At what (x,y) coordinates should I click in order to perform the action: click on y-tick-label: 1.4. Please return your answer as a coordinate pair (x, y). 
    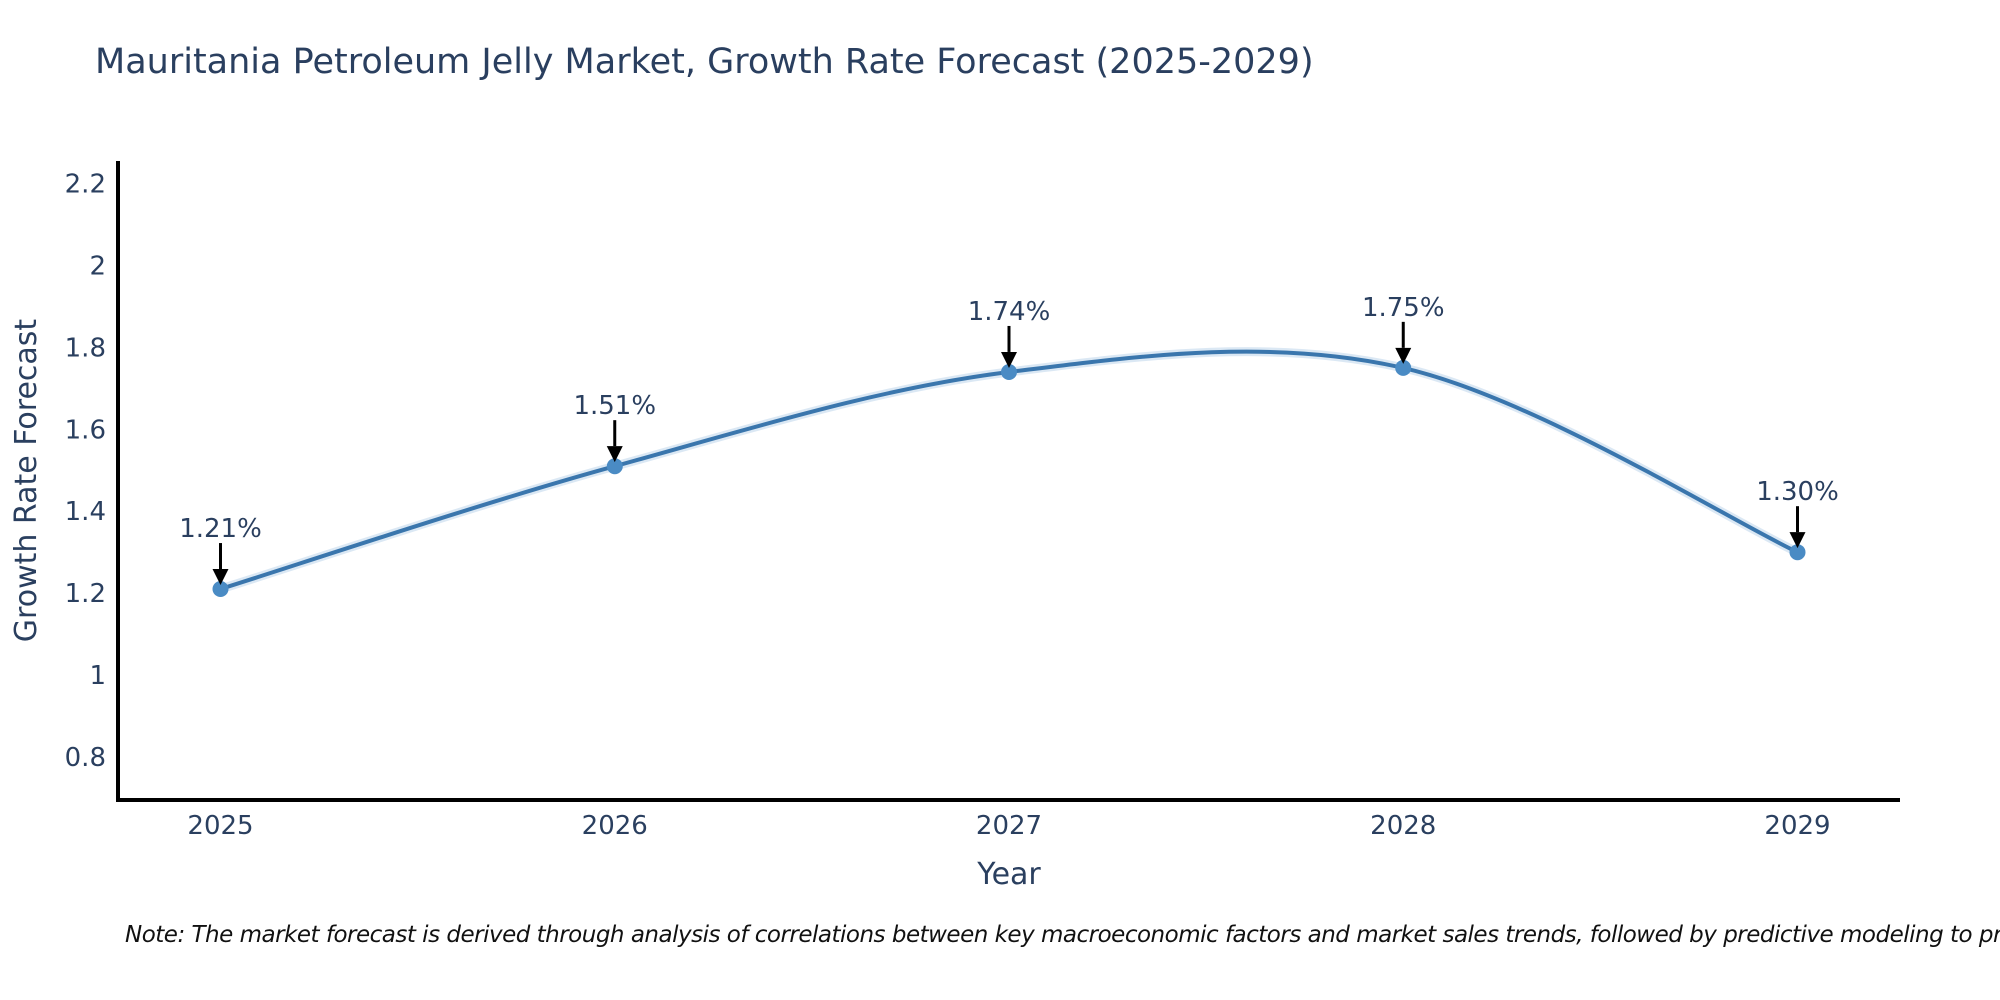
    Looking at the image, I should click on (85, 512).